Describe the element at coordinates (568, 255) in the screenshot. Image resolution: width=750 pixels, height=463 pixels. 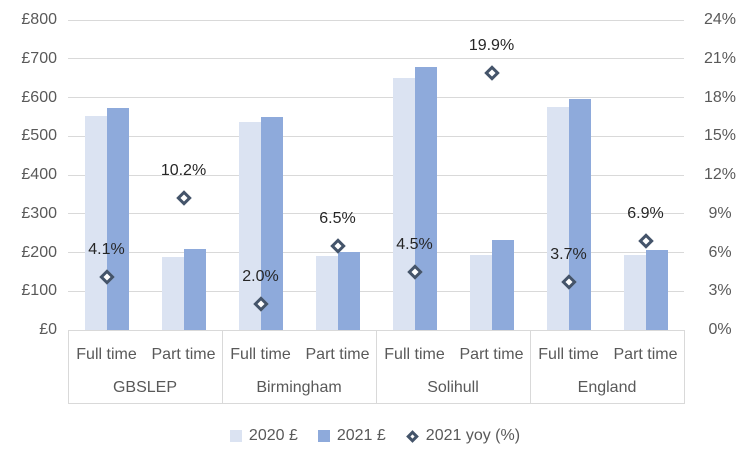
I see `yoy-data-label: 3.7%` at that location.